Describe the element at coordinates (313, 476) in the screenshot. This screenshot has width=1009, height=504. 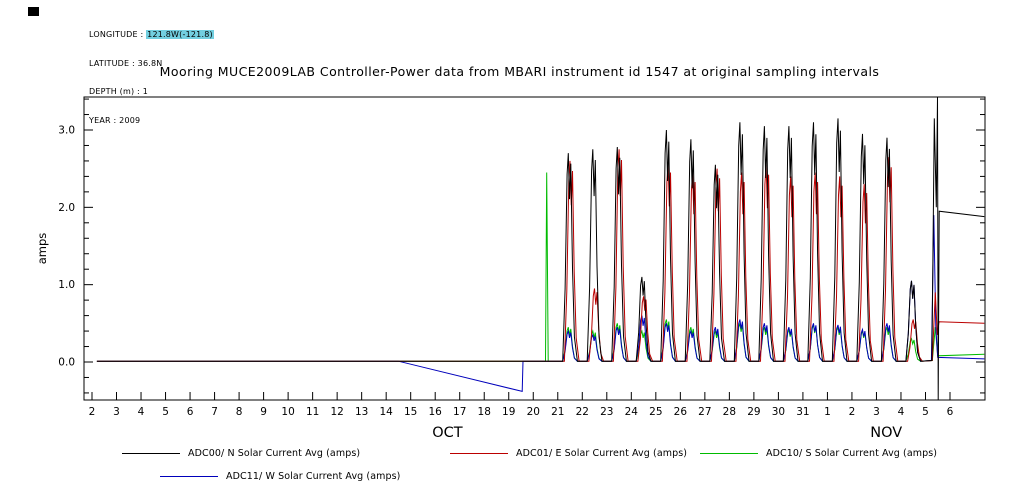
I see `legend-label-adc11: ADC11/ W Solar Current Avg (amps)` at that location.